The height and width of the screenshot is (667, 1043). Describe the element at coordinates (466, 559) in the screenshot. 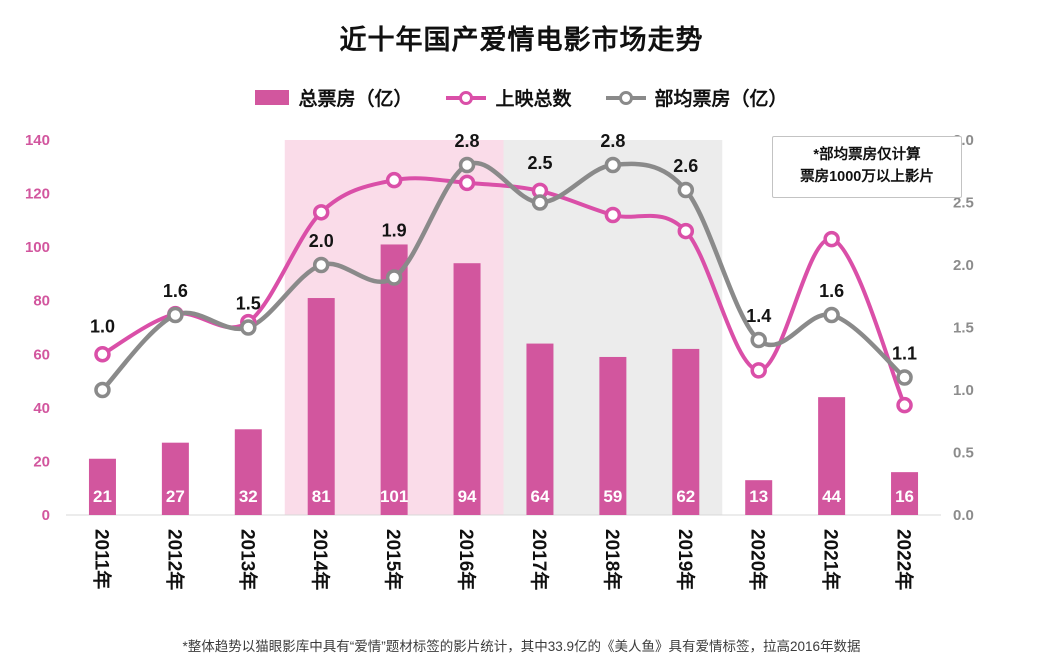

I see `x-axis-label: 2016年` at that location.